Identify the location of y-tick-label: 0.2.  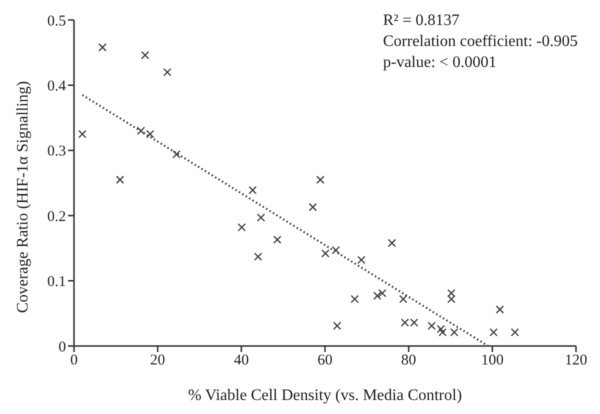
(56, 216).